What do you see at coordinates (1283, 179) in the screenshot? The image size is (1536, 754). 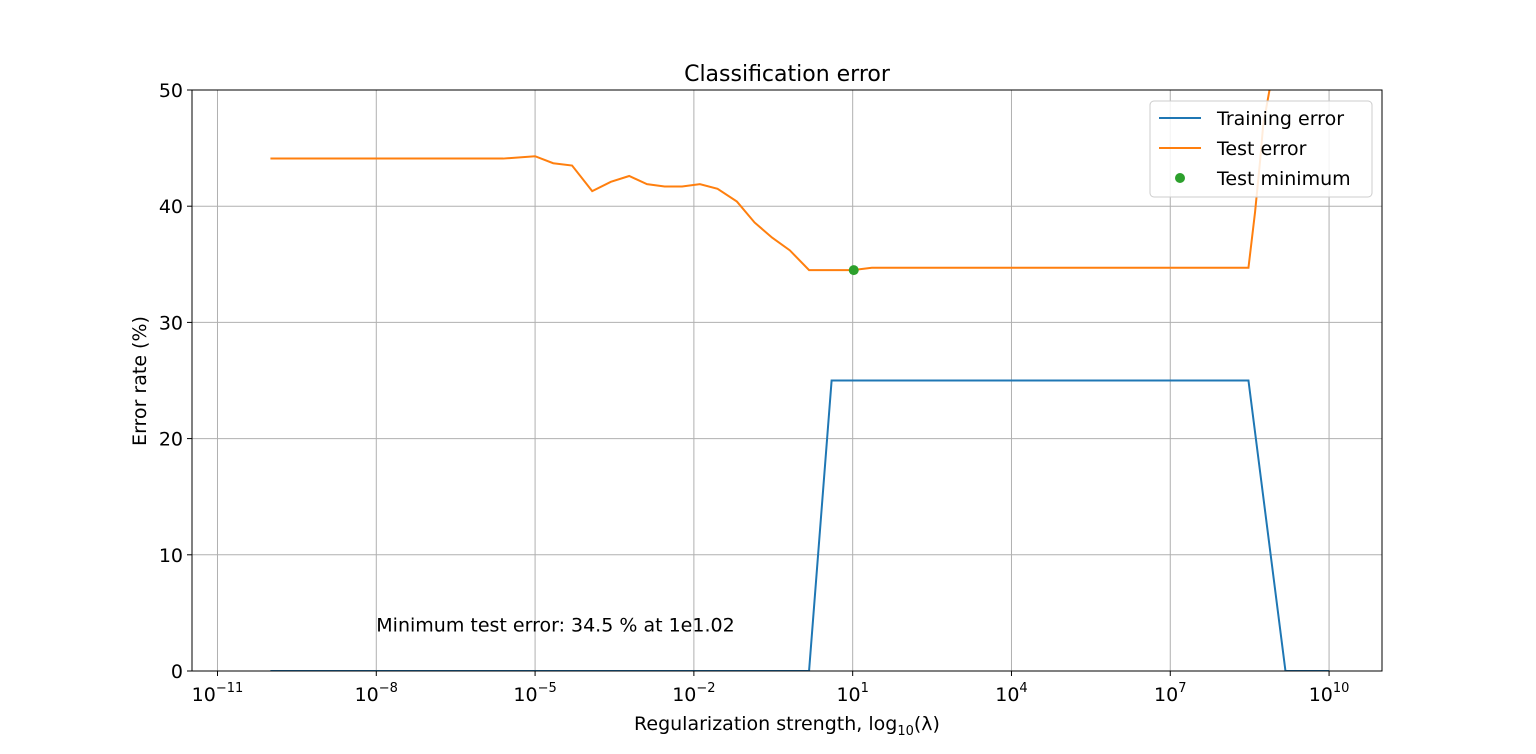 I see `legend-label: Test minimum` at bounding box center [1283, 179].